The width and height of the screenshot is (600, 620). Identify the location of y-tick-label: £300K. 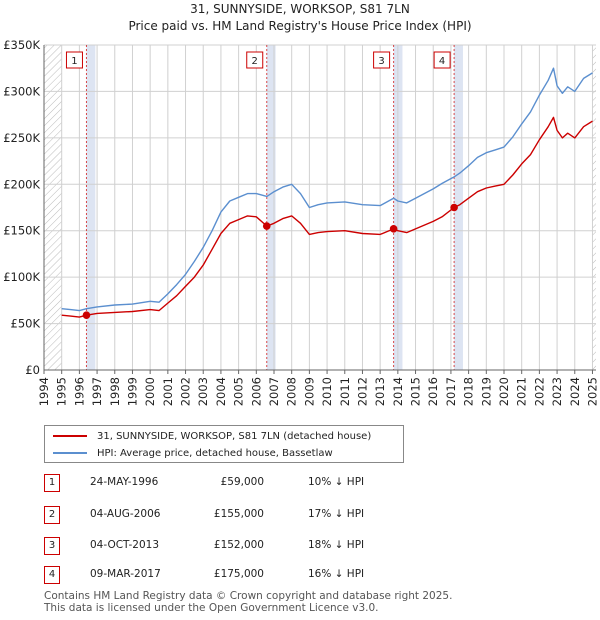
(21, 91).